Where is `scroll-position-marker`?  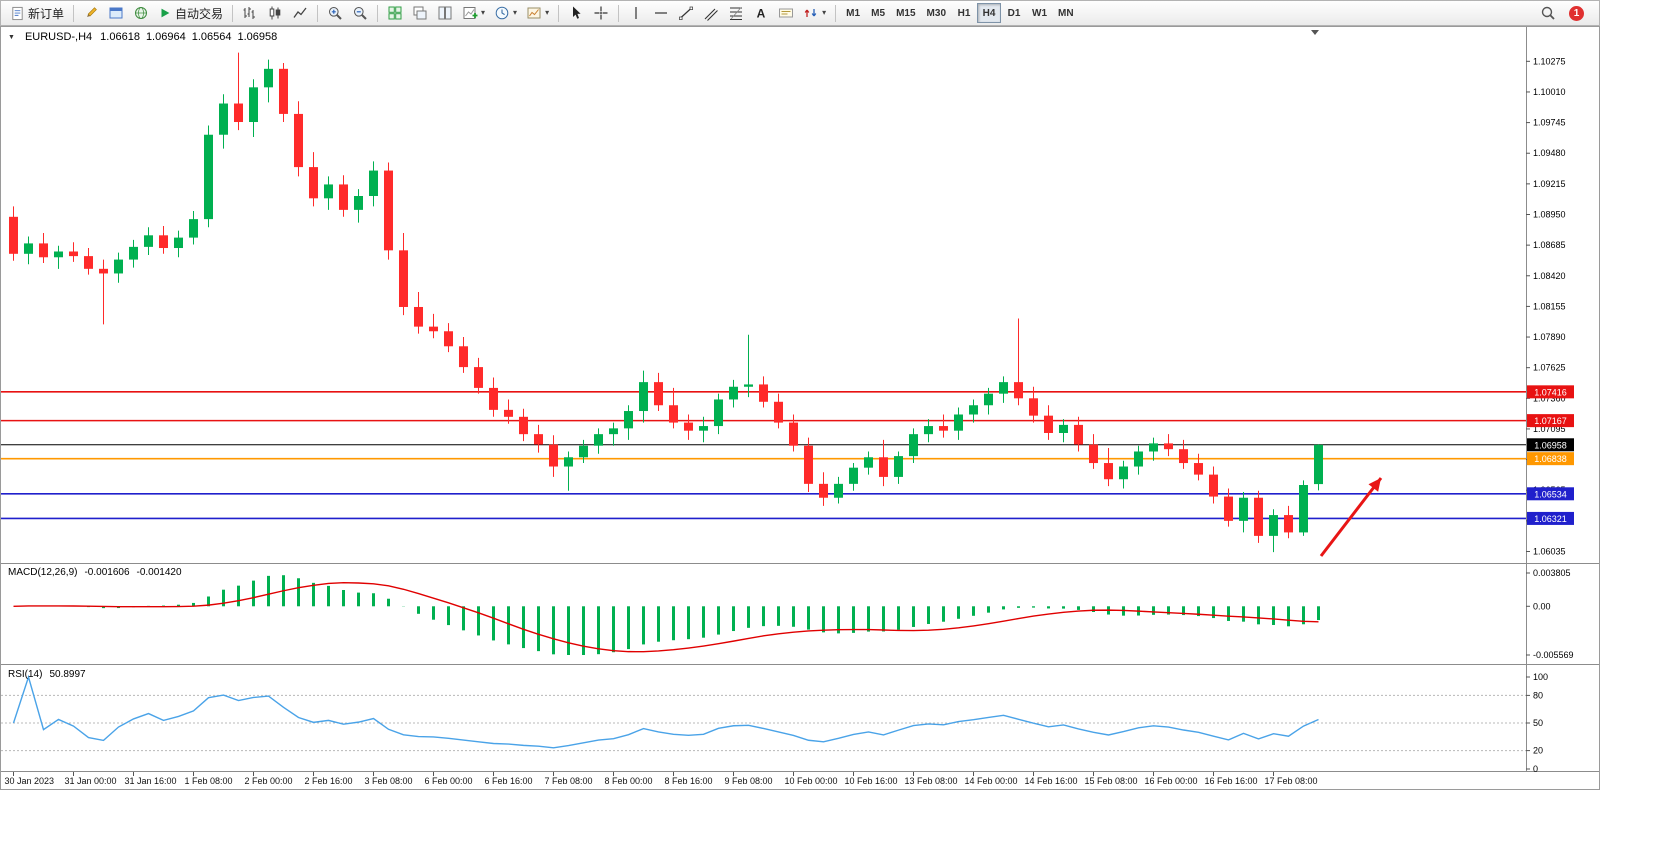
scroll-position-marker is located at coordinates (1315, 32).